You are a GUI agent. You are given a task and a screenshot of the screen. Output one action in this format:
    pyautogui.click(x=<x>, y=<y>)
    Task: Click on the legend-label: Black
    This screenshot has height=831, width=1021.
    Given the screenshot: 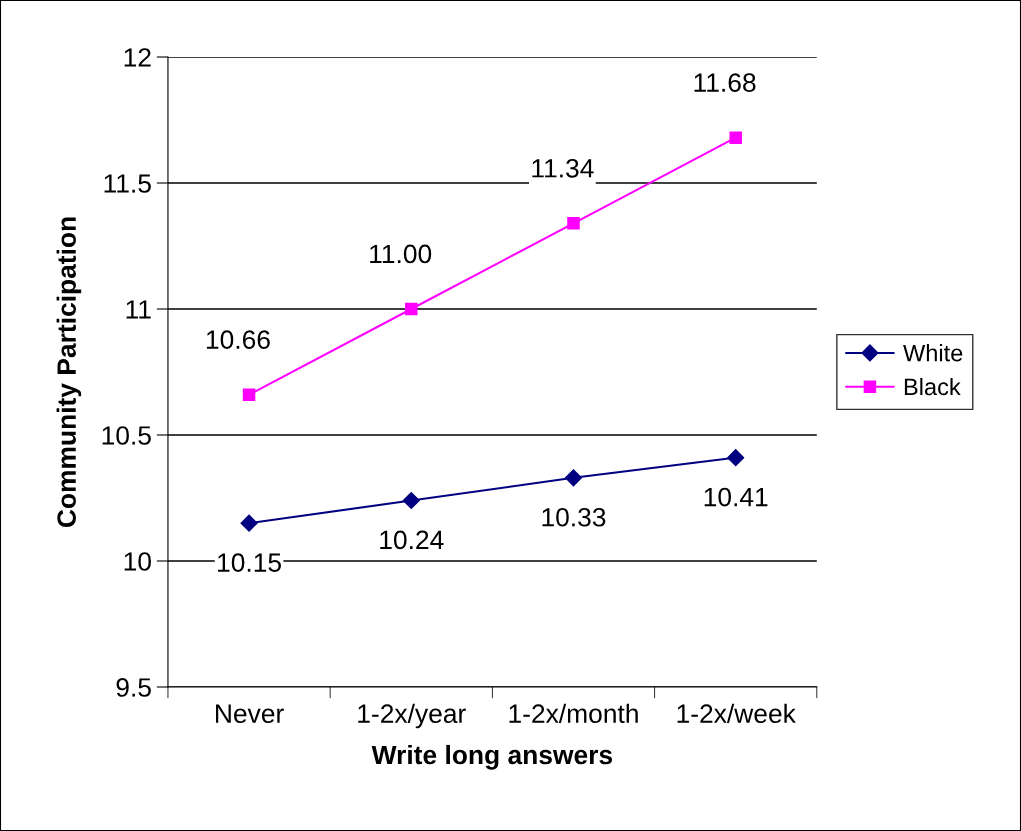 What is the action you would take?
    pyautogui.click(x=932, y=386)
    